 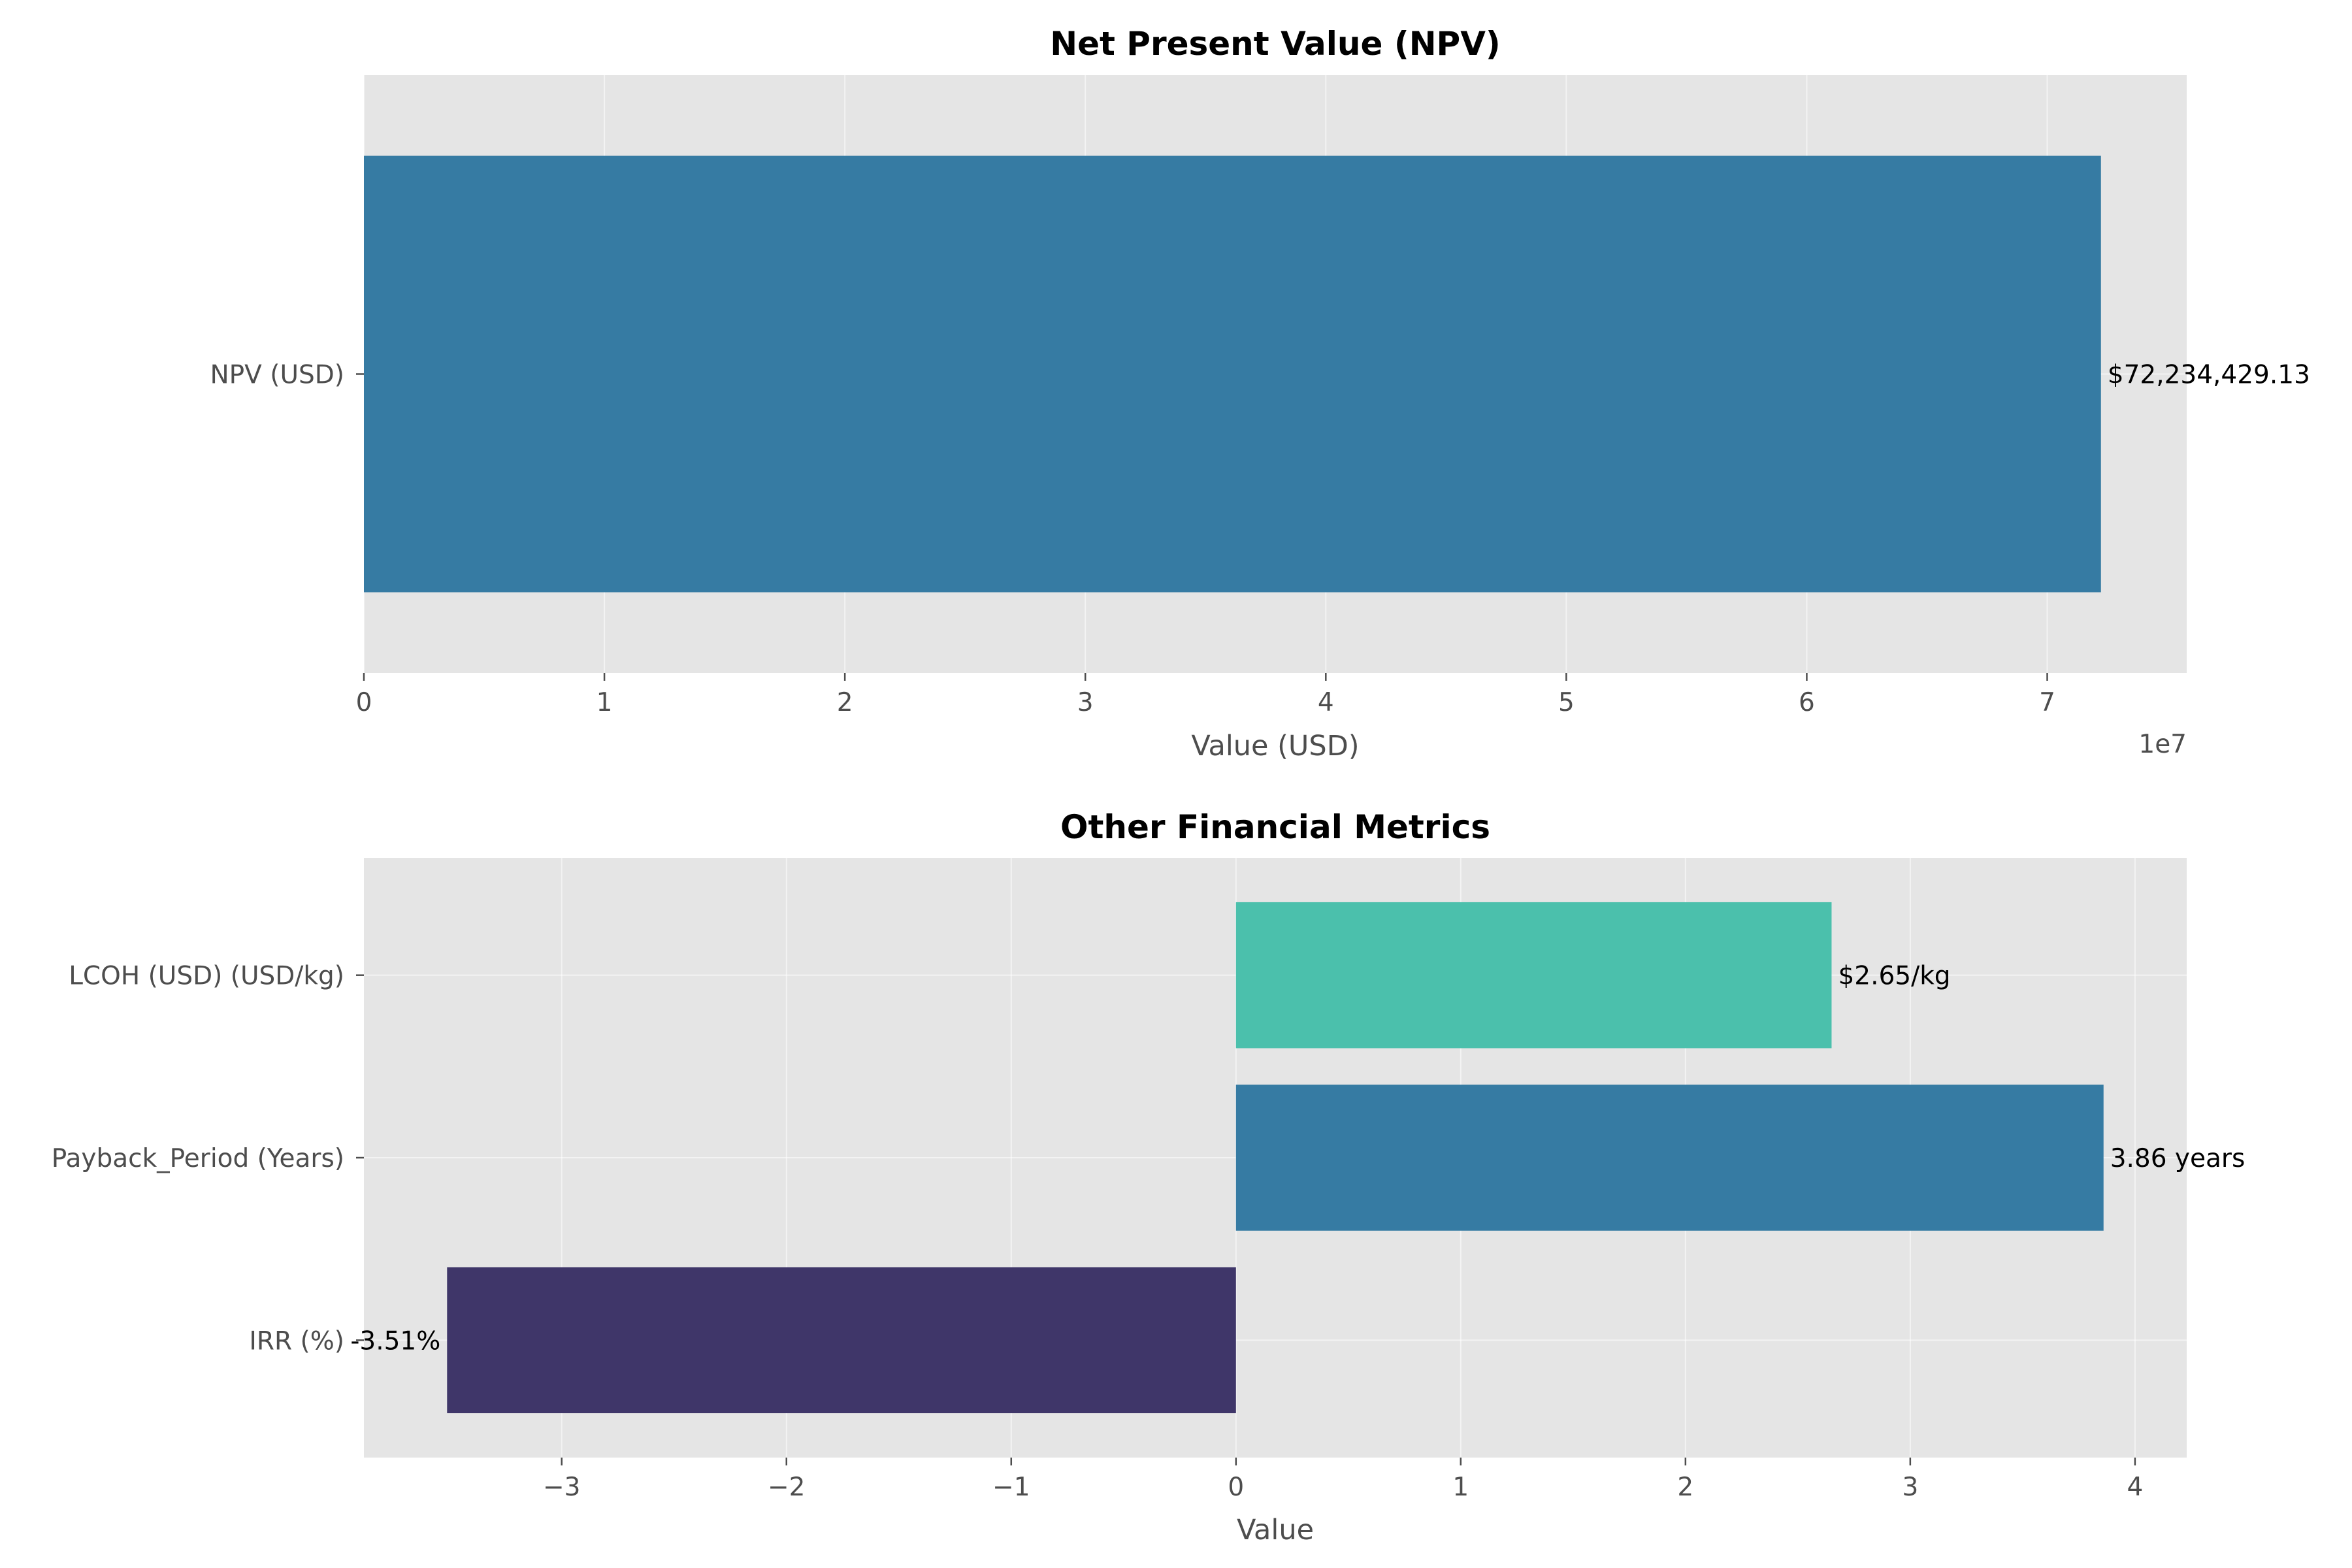 I want to click on x-axis-label: Value, so click(x=1275, y=1530).